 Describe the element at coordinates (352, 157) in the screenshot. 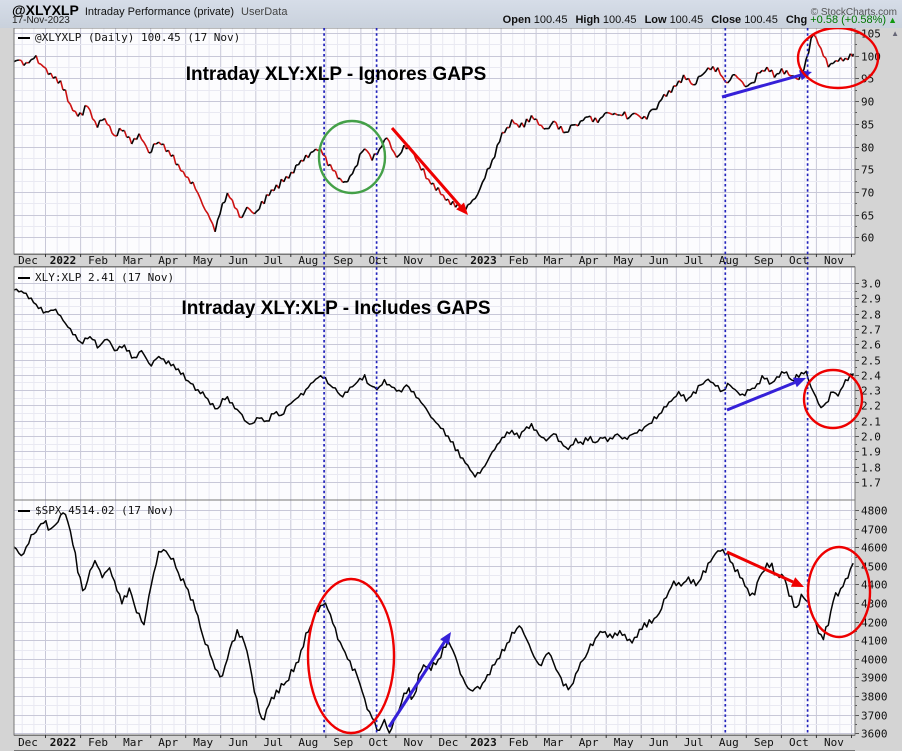

I see `gap-rally-highlight-ellipse` at that location.